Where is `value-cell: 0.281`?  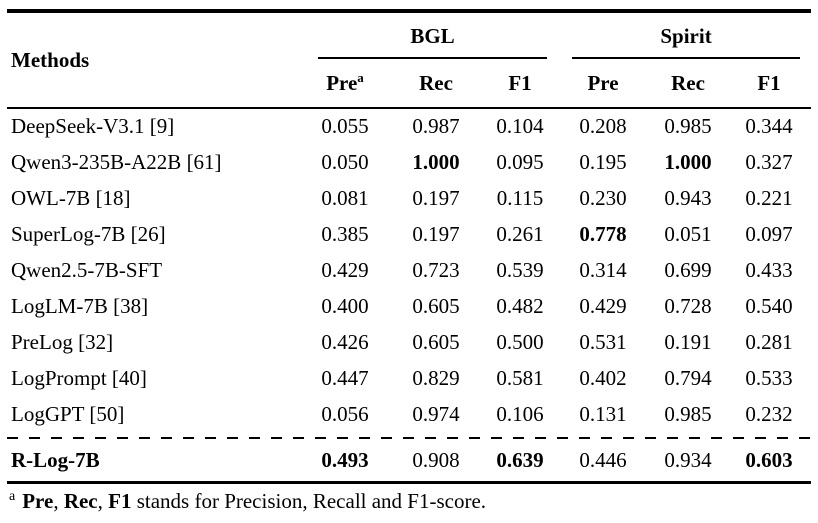 value-cell: 0.281 is located at coordinates (769, 341).